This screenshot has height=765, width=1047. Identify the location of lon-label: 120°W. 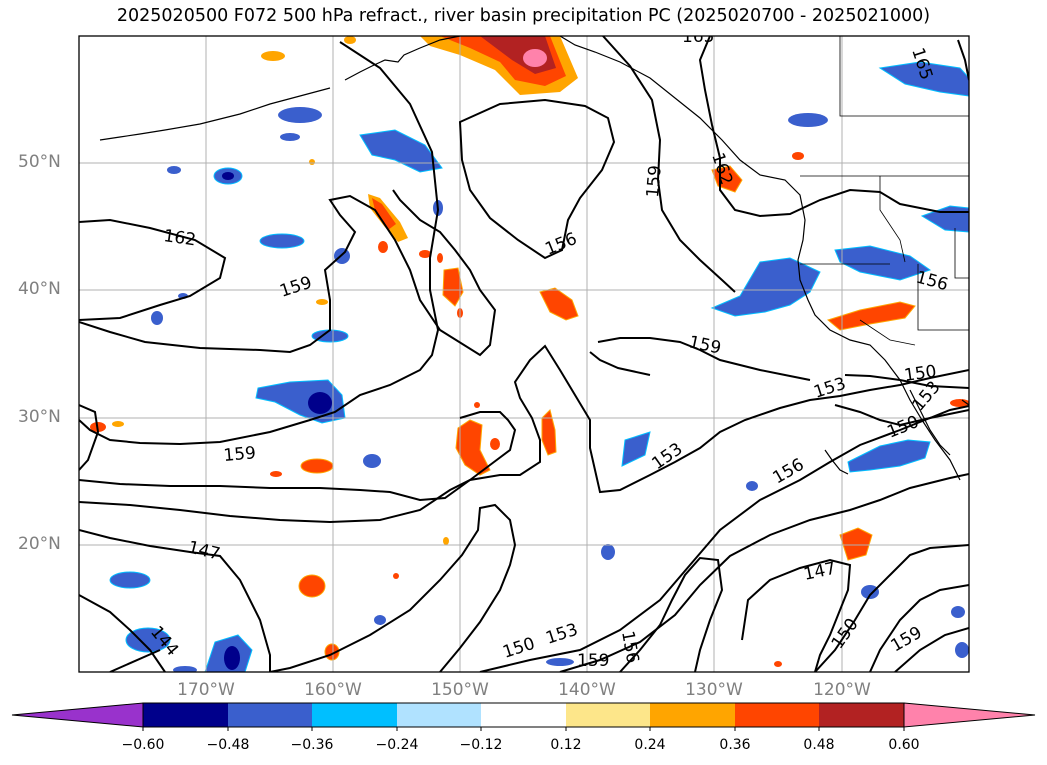
(842, 690).